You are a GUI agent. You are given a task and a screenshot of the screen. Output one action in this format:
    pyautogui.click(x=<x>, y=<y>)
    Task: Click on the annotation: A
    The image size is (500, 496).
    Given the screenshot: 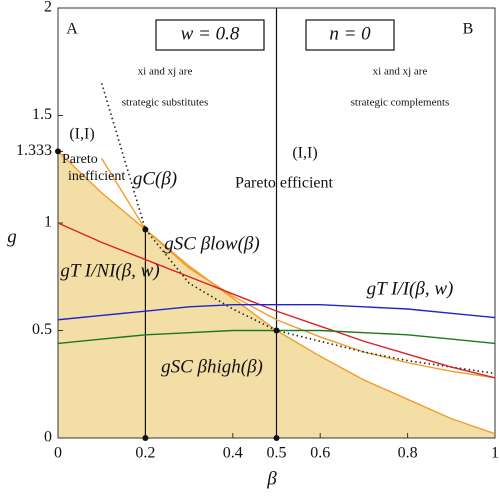 What is the action you would take?
    pyautogui.click(x=72, y=29)
    